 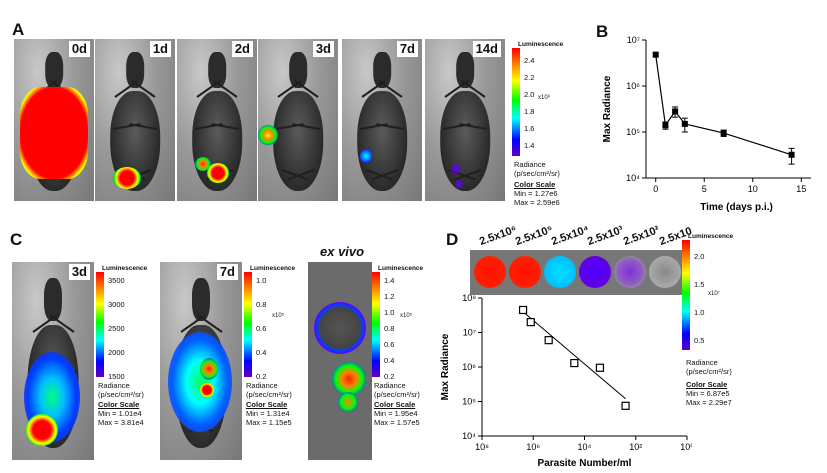 I want to click on well-label: 2.5x10², so click(x=641, y=235).